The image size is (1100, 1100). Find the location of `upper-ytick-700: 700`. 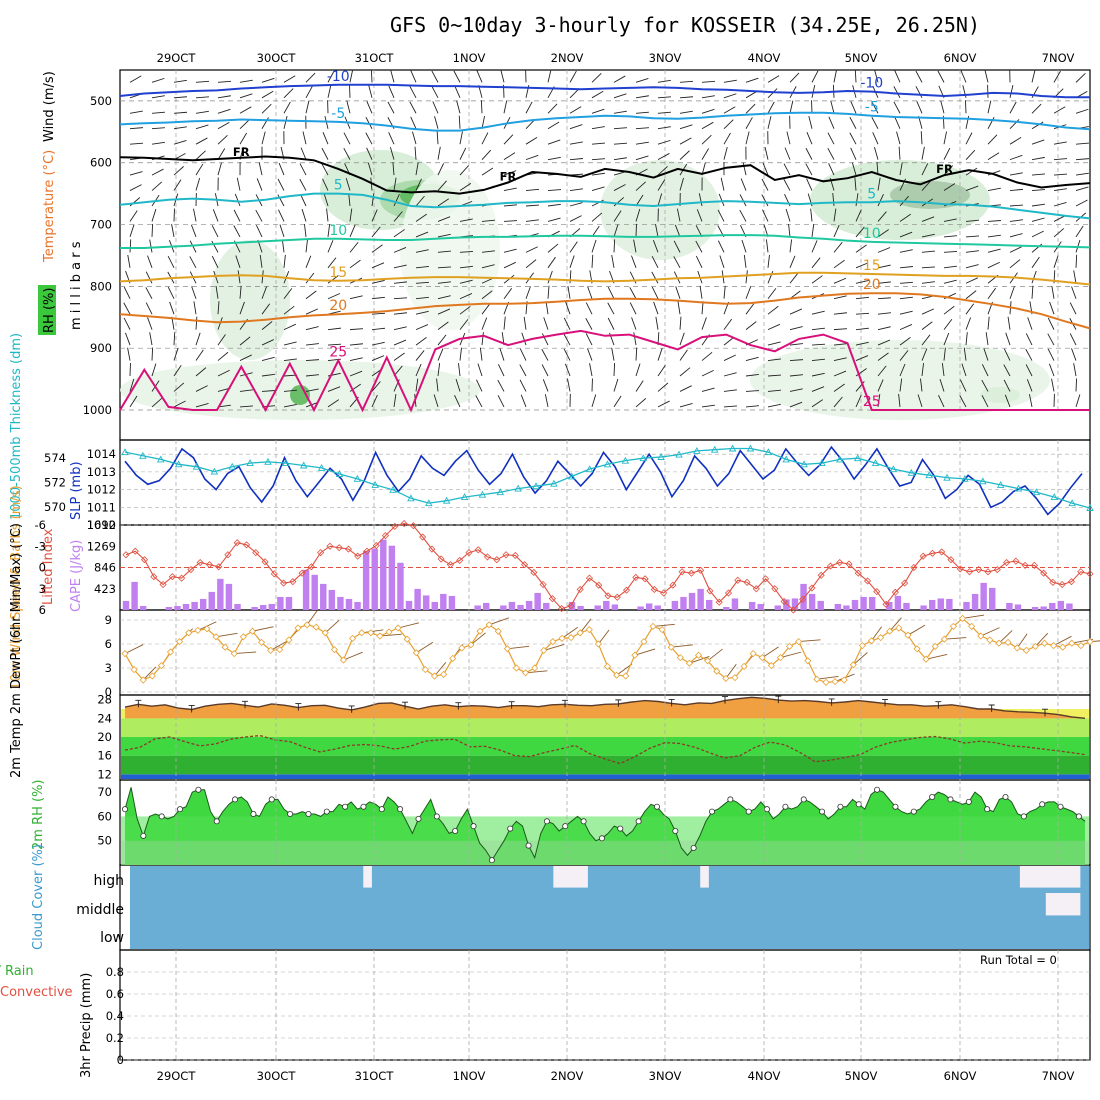

upper-ytick-700: 700 is located at coordinates (101, 225).